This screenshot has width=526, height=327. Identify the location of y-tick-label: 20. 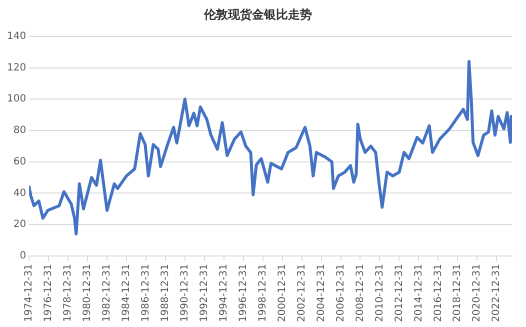
(19, 224).